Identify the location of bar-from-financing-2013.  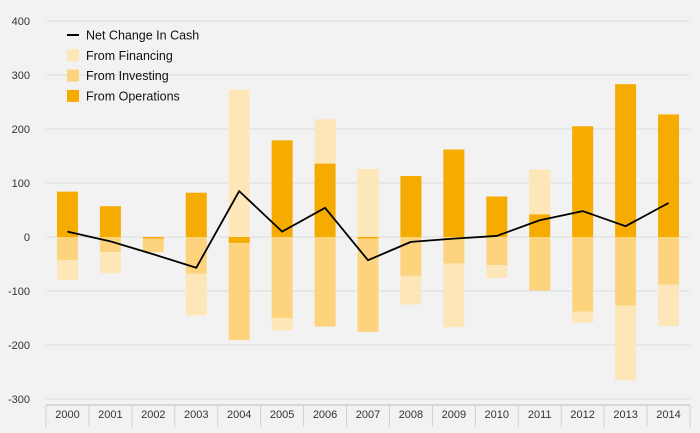
(626, 343).